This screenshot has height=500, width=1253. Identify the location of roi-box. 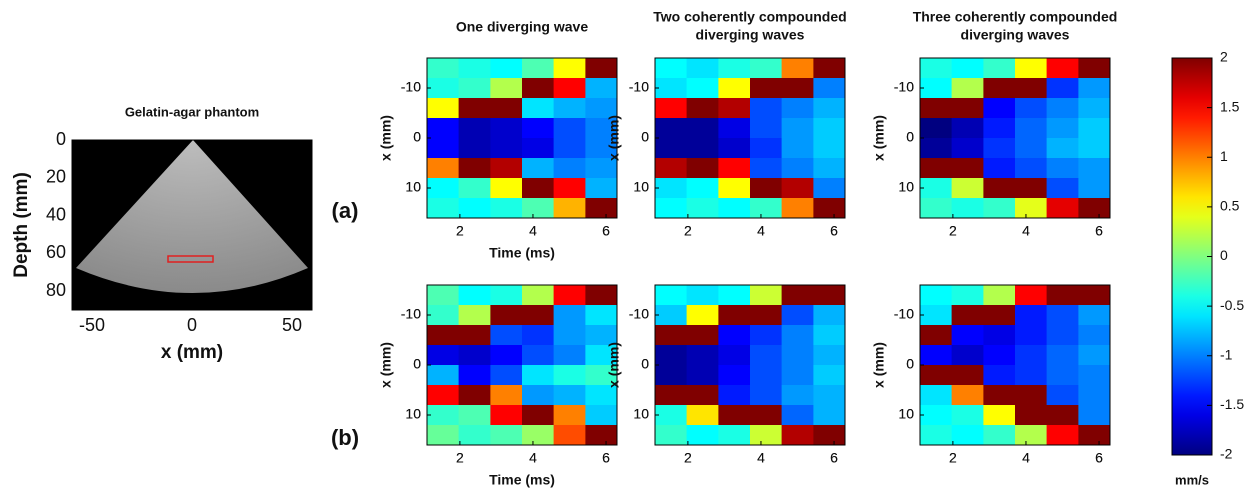
(190, 259).